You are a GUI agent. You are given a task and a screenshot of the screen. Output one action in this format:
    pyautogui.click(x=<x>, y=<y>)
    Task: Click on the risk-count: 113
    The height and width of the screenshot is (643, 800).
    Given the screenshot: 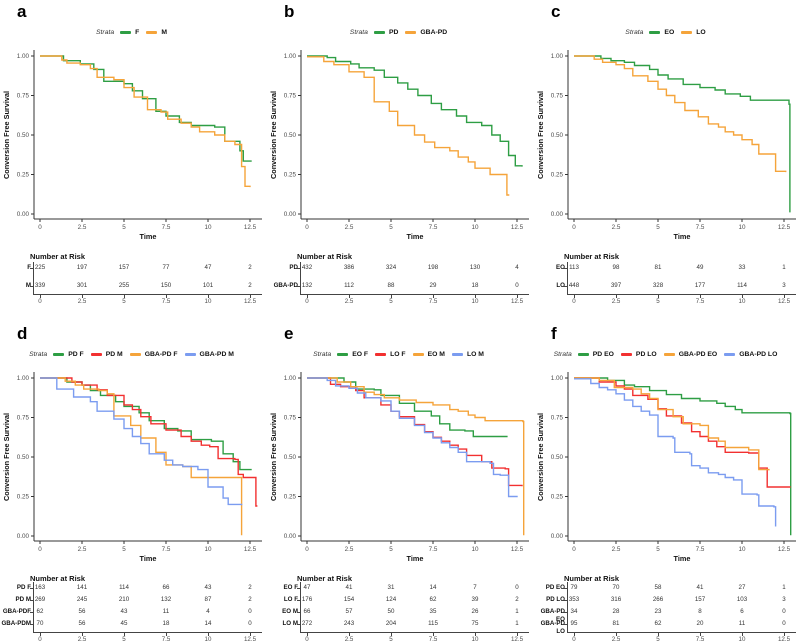 What is the action you would take?
    pyautogui.click(x=574, y=267)
    